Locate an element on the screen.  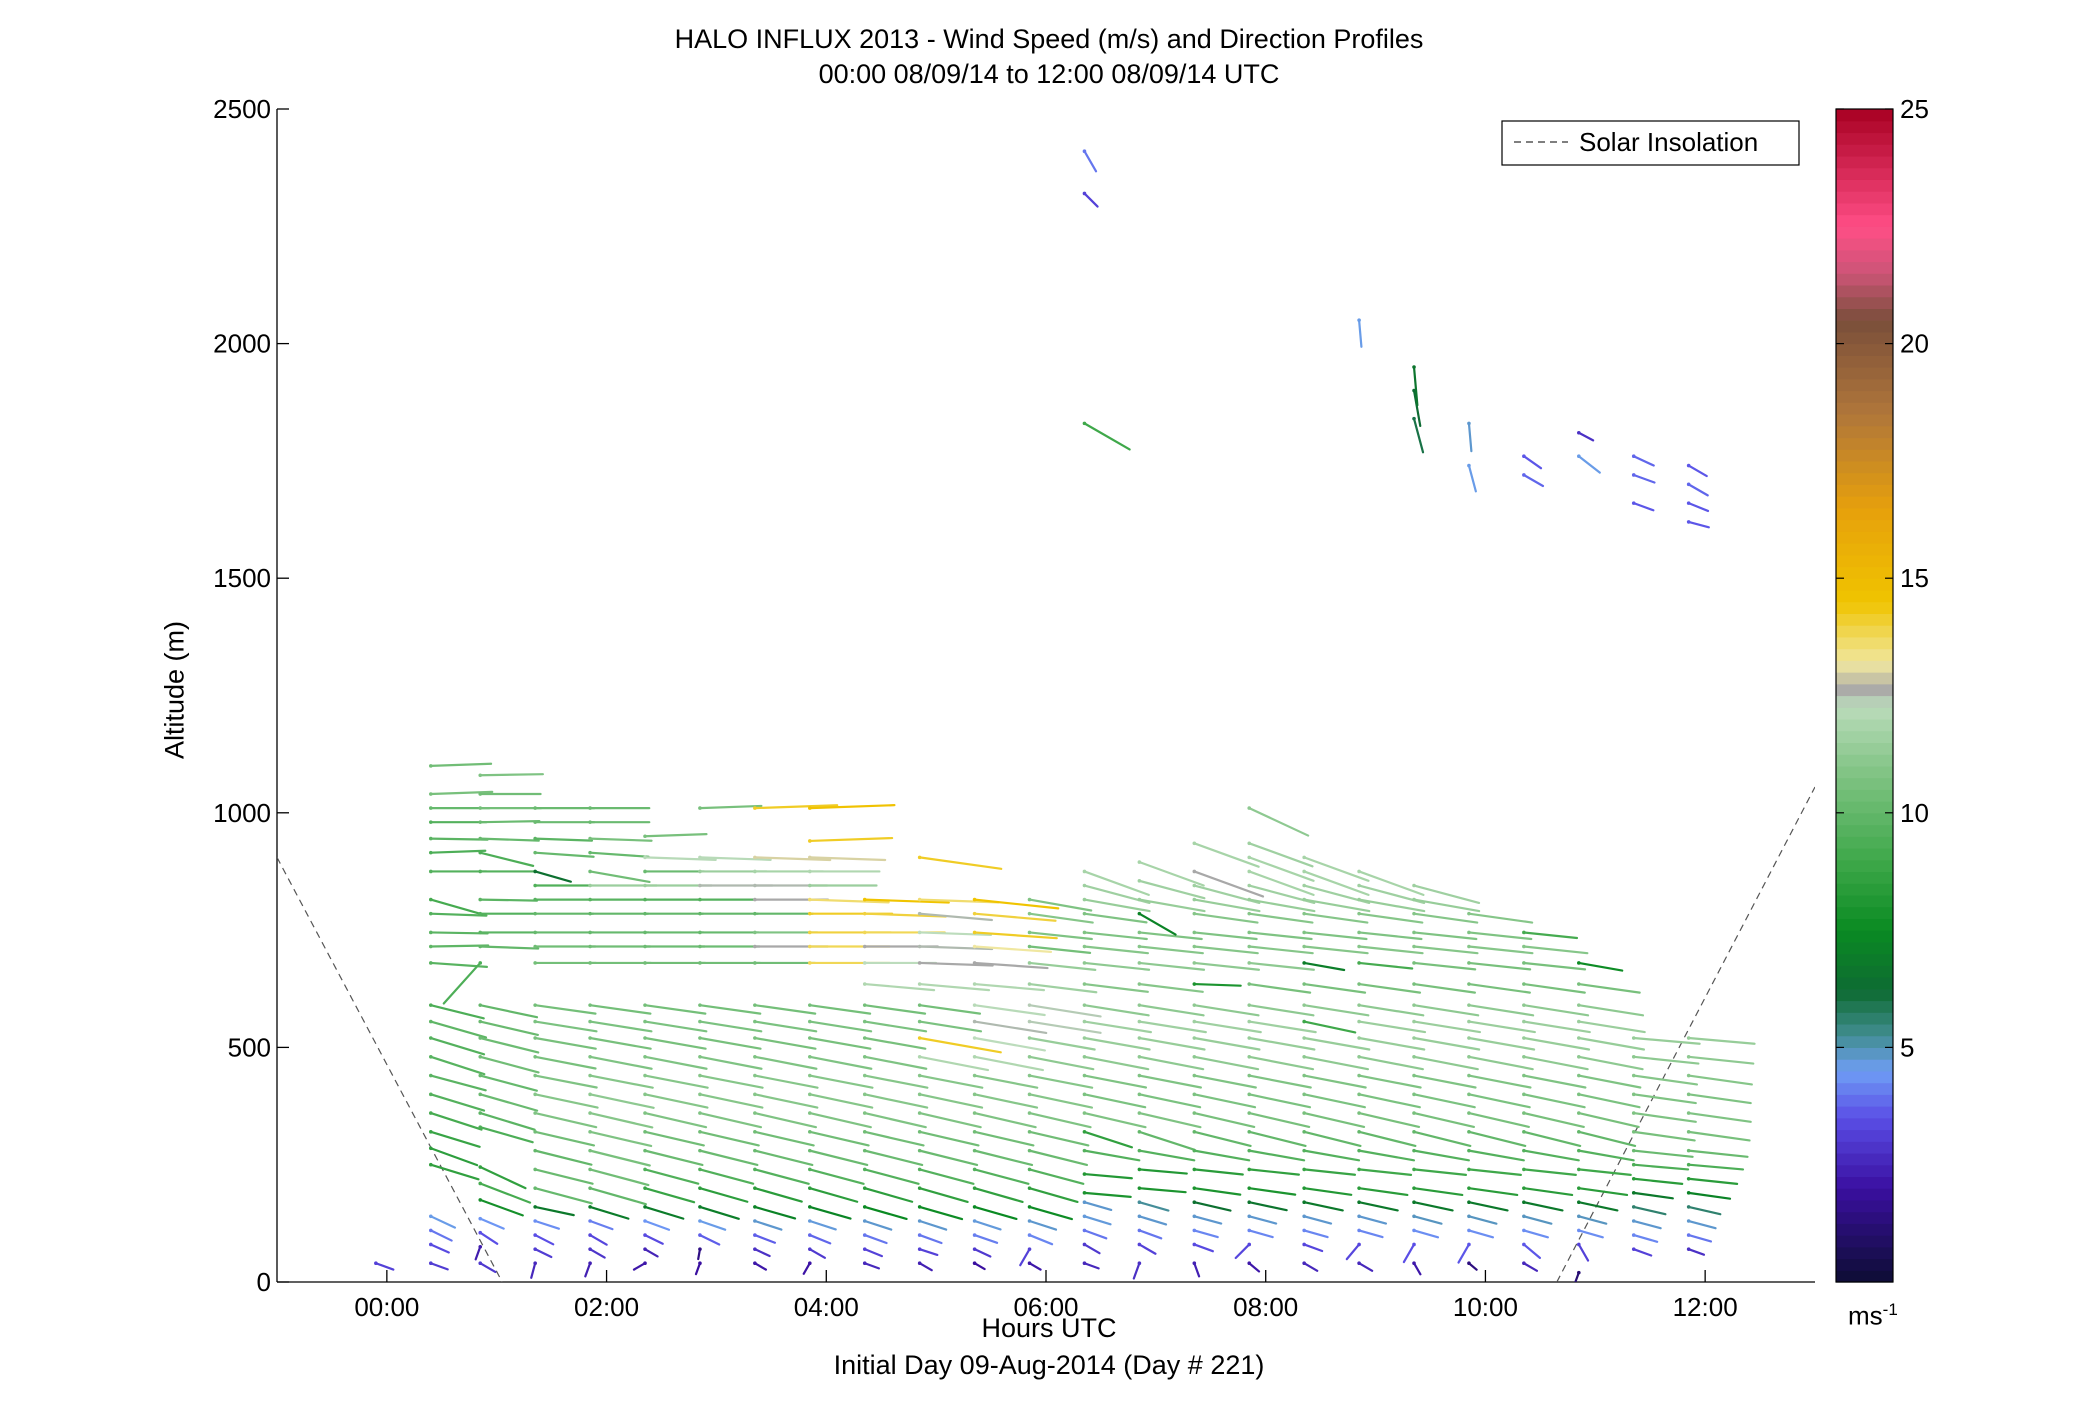
colorbar-unit-label: ms-1 is located at coordinates (1873, 1316).